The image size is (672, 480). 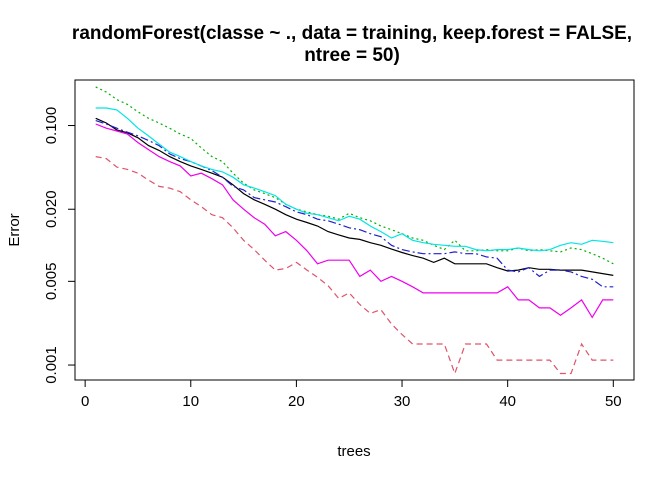 What do you see at coordinates (51, 365) in the screenshot?
I see `y-tick-label: 0.001` at bounding box center [51, 365].